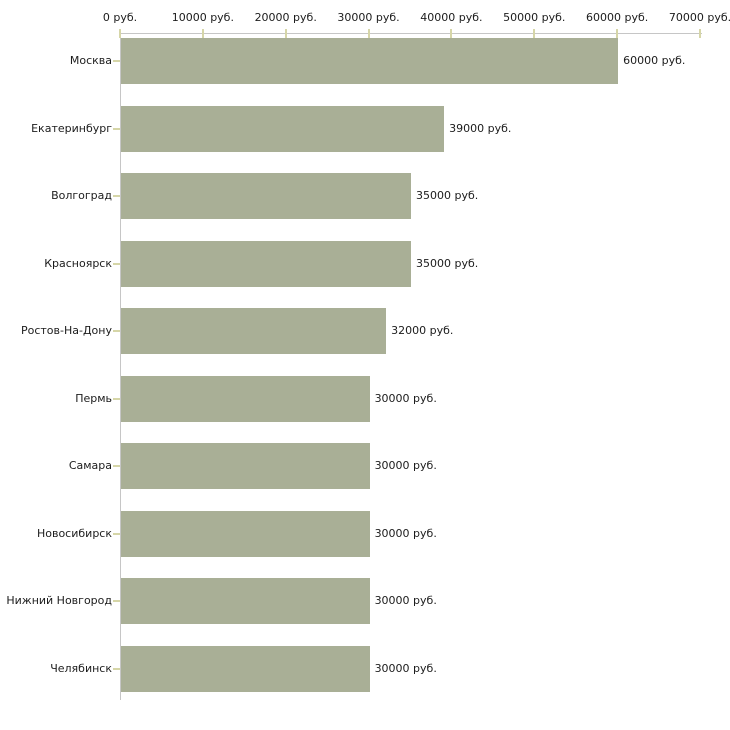 The width and height of the screenshot is (730, 730). What do you see at coordinates (202, 17) in the screenshot?
I see `x-axis-tick-label: 10000 руб.` at bounding box center [202, 17].